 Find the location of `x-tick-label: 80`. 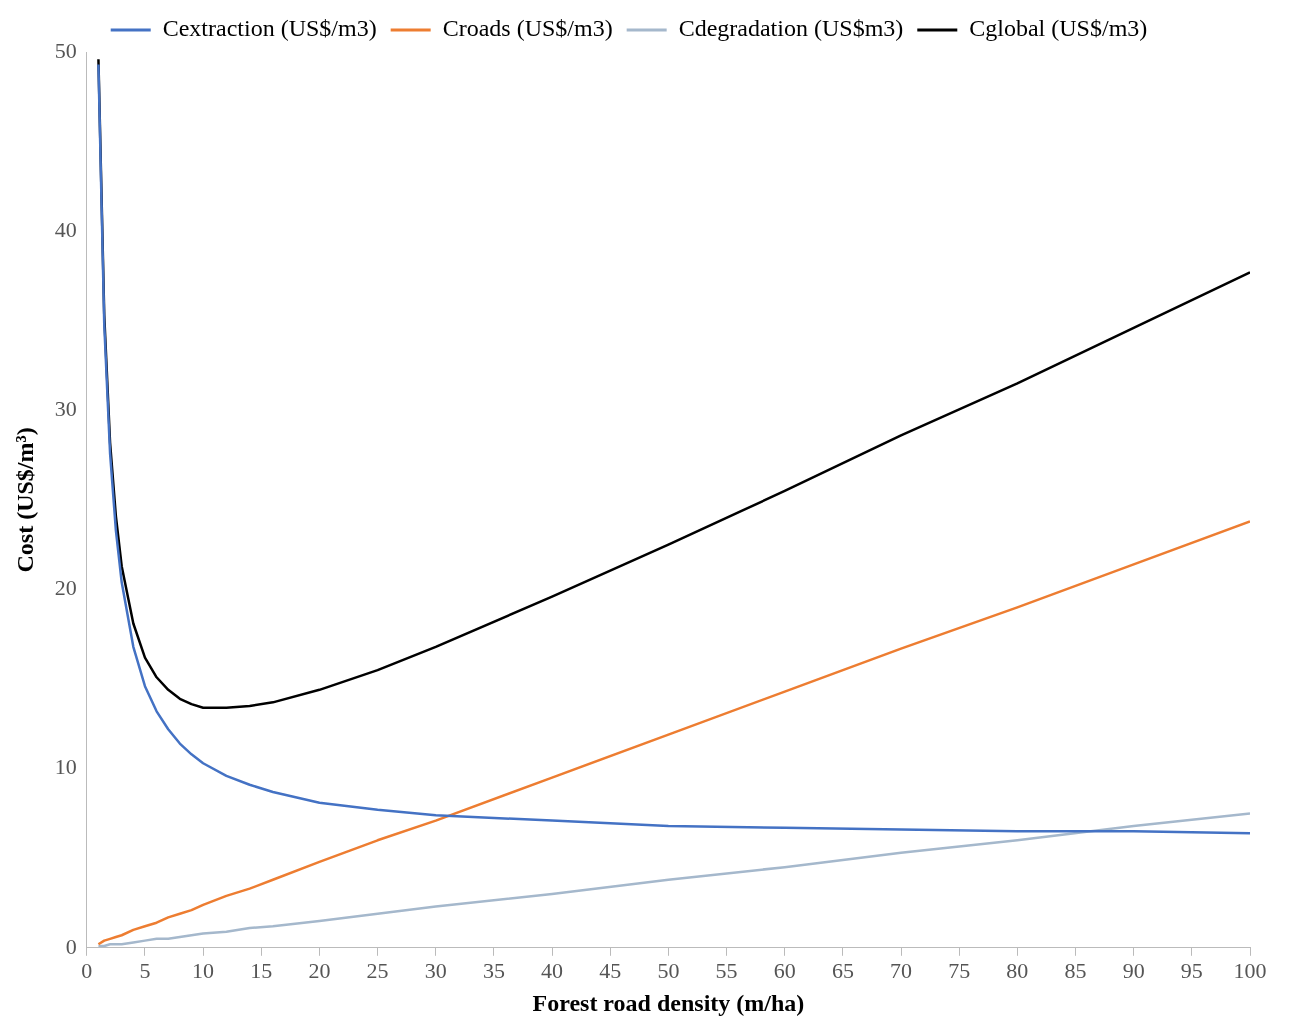

x-tick-label: 80 is located at coordinates (1017, 970).